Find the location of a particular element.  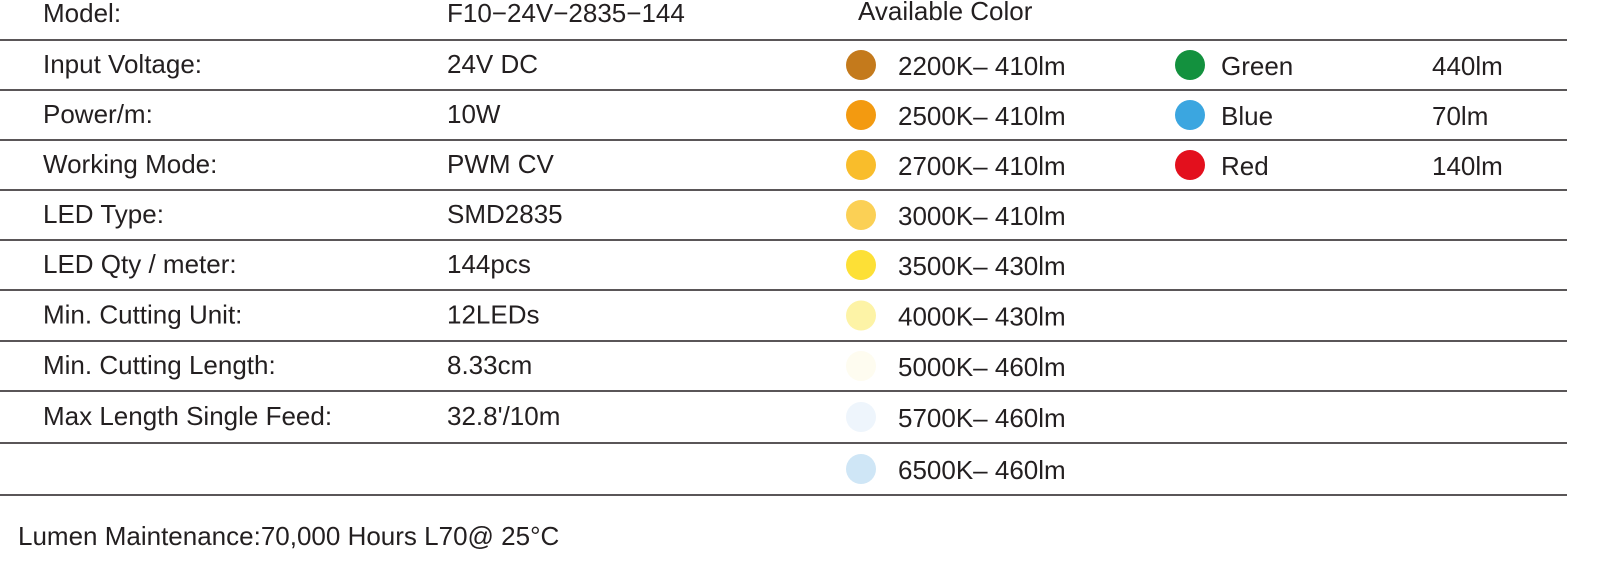

spec-value: SMD2835 is located at coordinates (505, 214).